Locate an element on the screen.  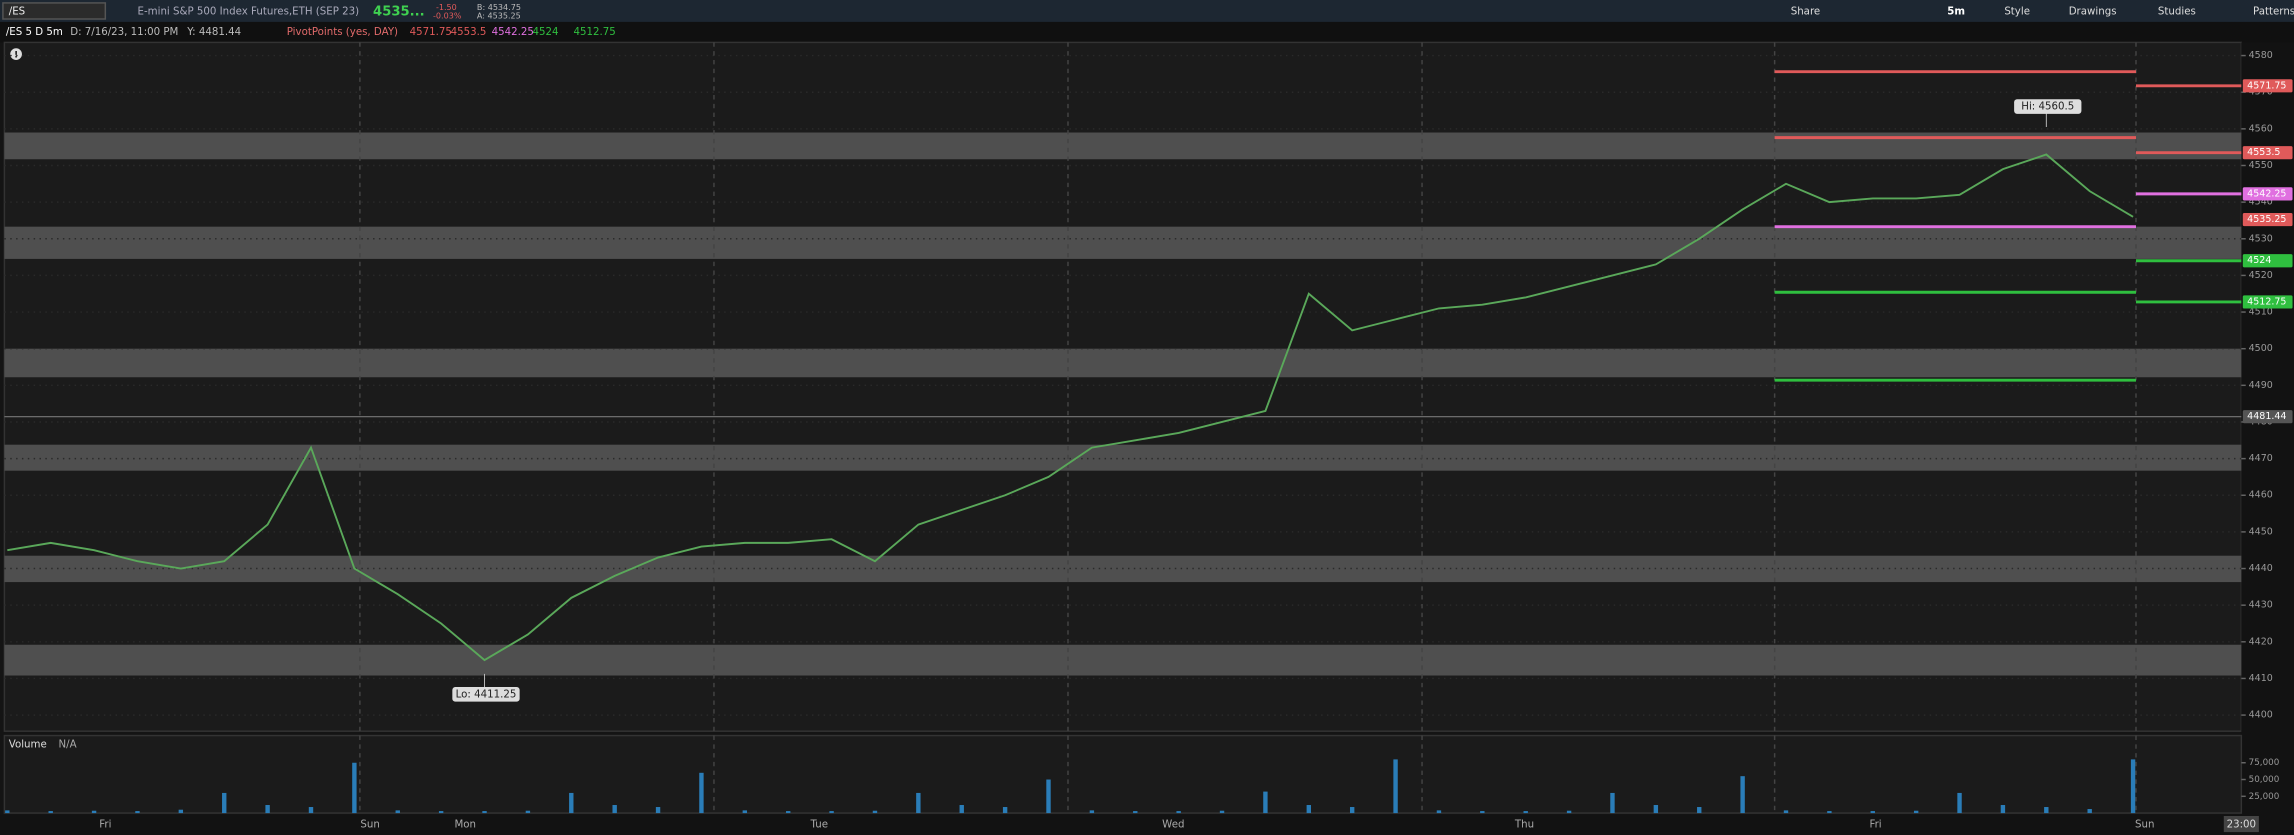
x-tick-label: Mon is located at coordinates (465, 825).